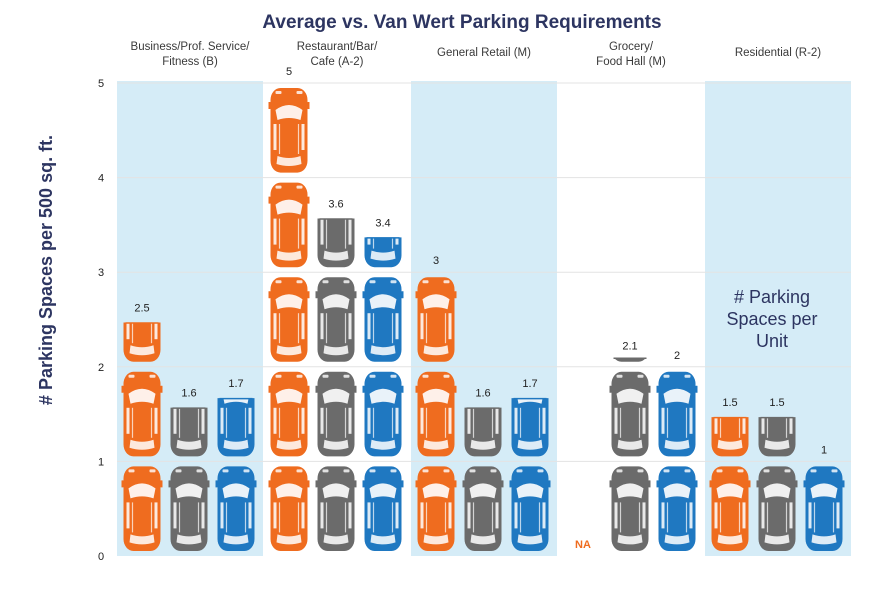 The height and width of the screenshot is (598, 879). I want to click on data-label: 3.6, so click(335, 204).